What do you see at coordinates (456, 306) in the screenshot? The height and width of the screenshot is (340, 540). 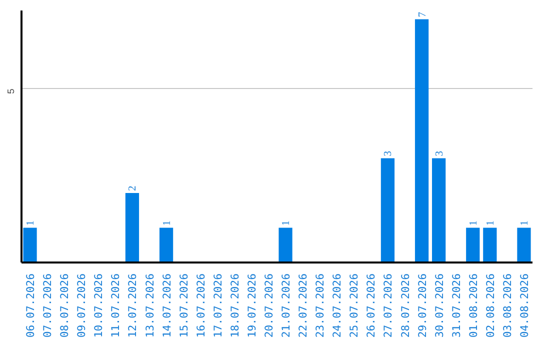 I see `x-tick-label: 31.07.2026` at bounding box center [456, 306].